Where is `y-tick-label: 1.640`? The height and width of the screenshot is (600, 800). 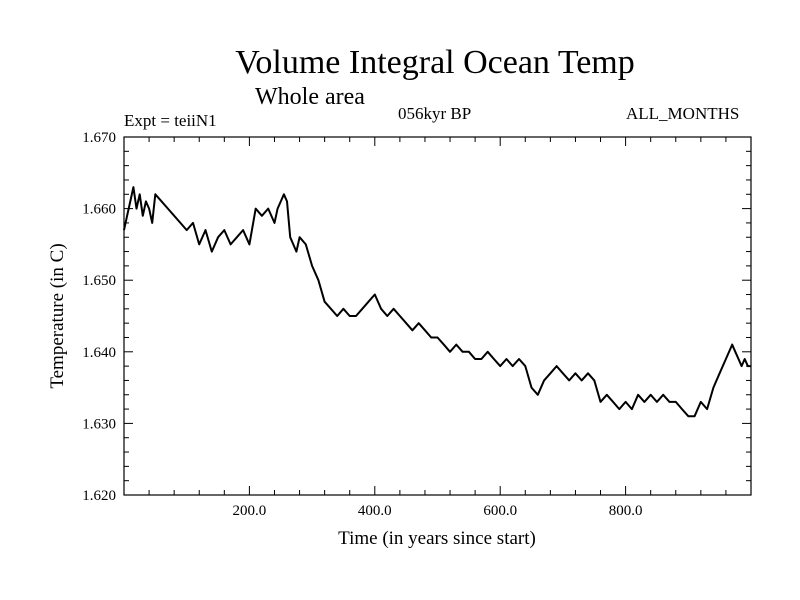
y-tick-label: 1.640 is located at coordinates (99, 353).